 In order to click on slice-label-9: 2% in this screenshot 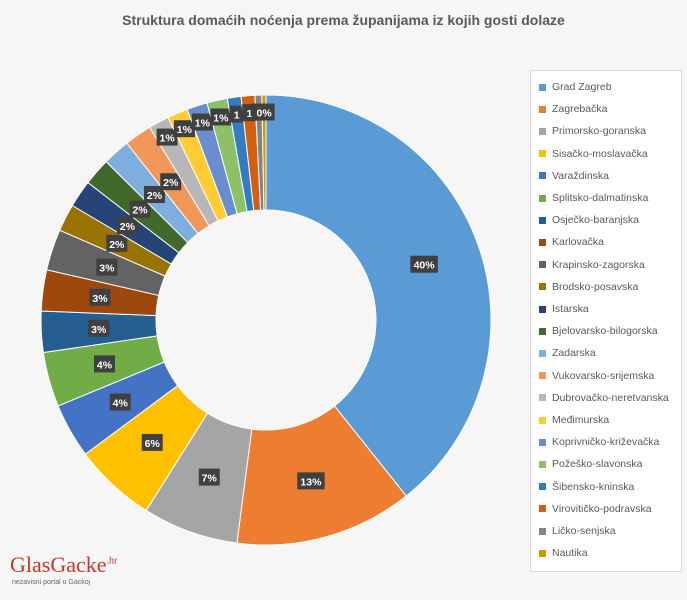, I will do `click(117, 243)`.